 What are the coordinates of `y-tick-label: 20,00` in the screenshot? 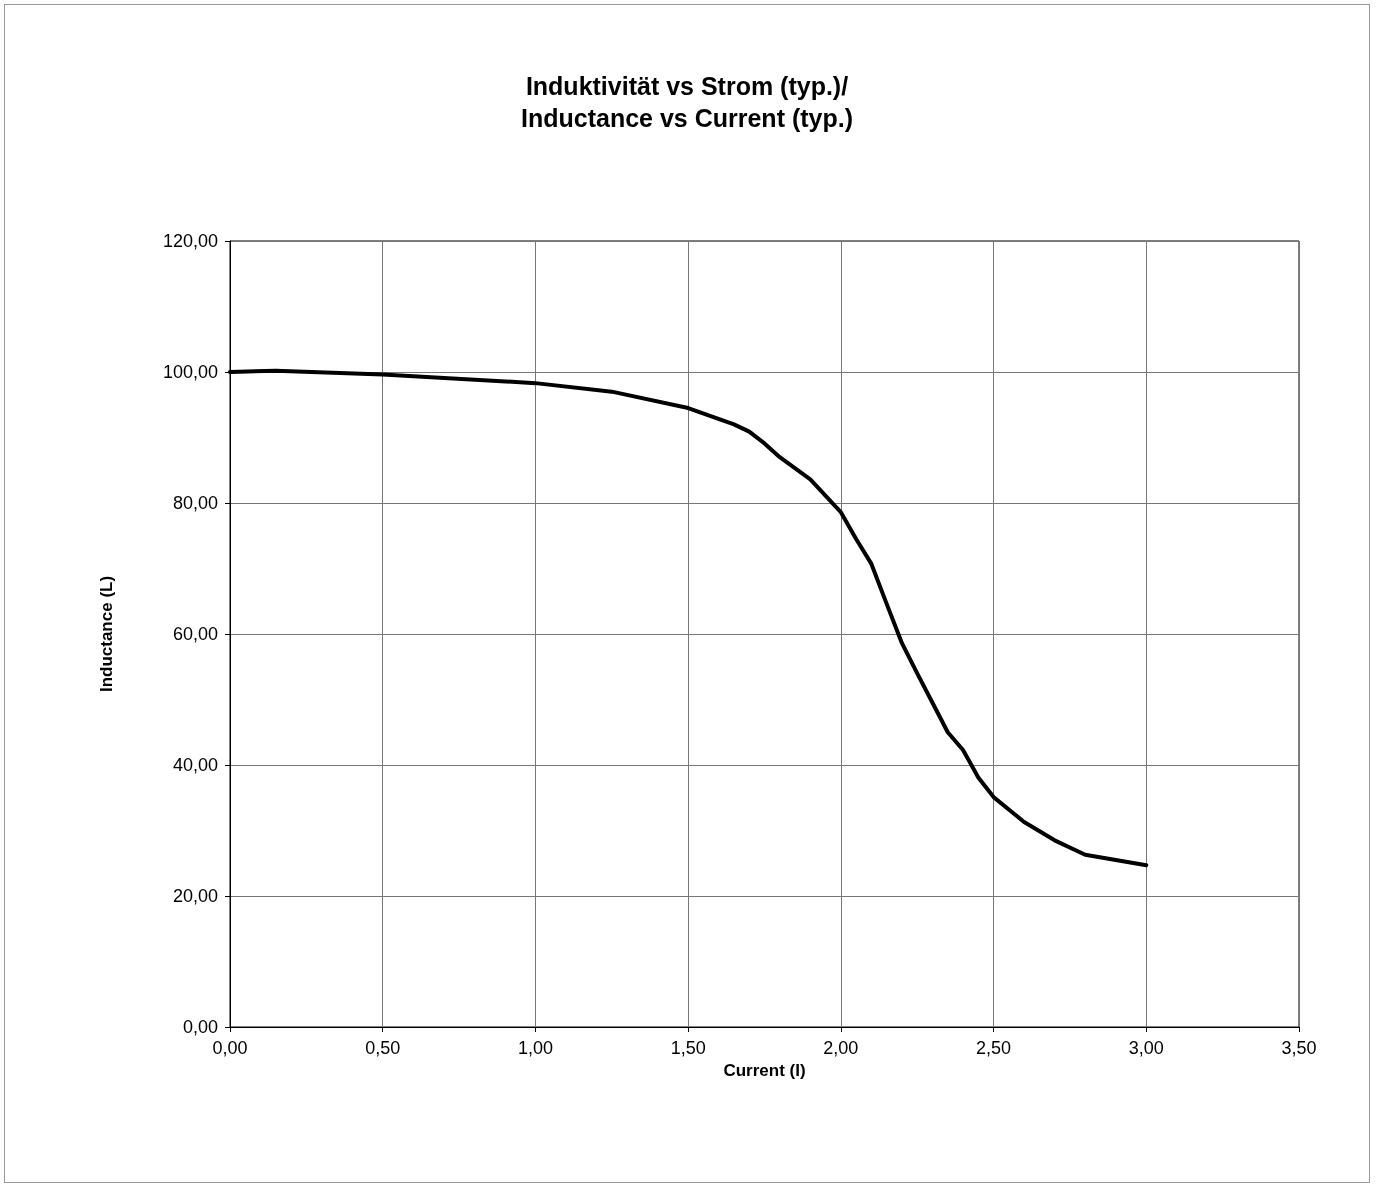 It's located at (195, 896).